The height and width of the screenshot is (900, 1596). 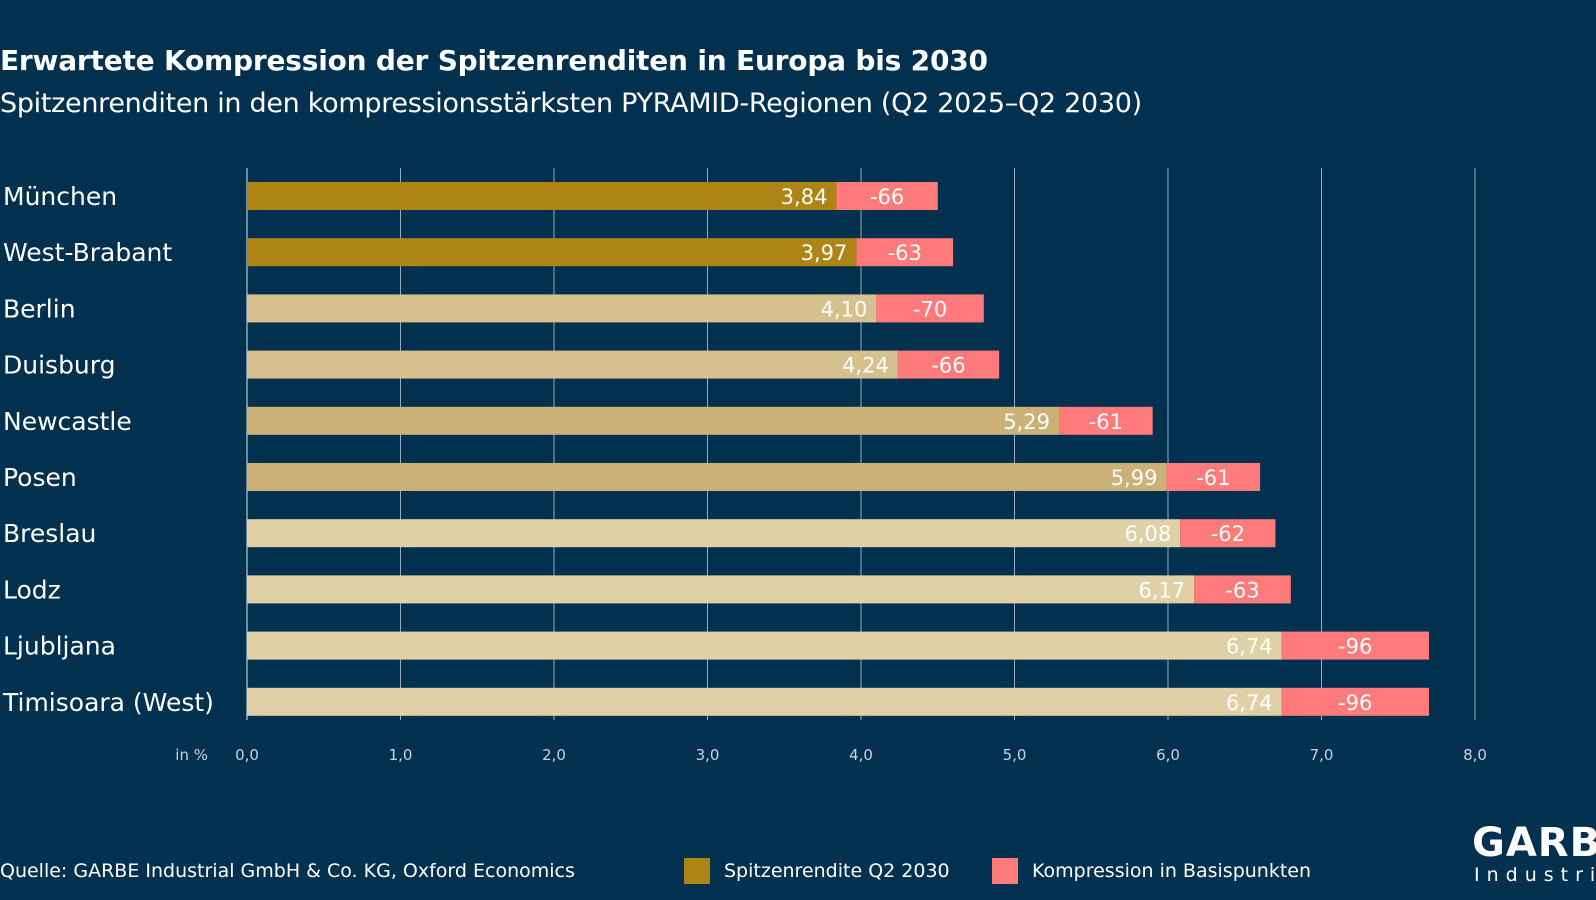 What do you see at coordinates (1168, 755) in the screenshot?
I see `x-tick-label-6: 6,0` at bounding box center [1168, 755].